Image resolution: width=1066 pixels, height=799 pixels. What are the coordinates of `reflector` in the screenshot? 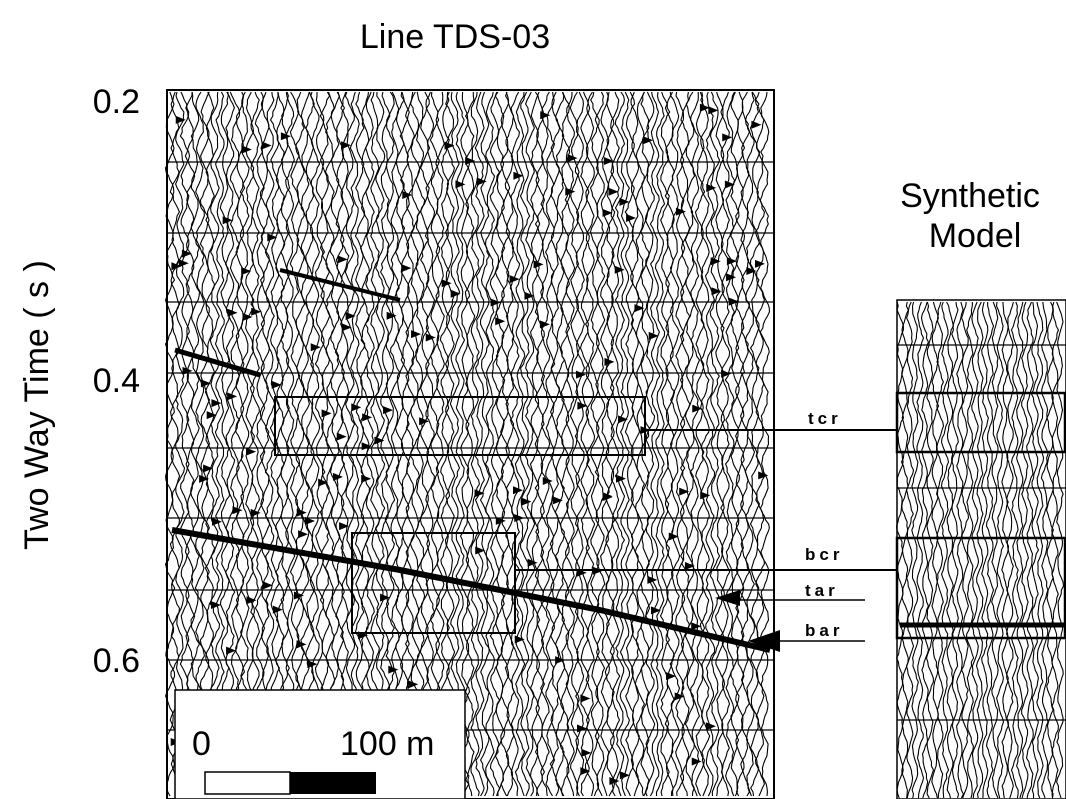 It's located at (340, 285).